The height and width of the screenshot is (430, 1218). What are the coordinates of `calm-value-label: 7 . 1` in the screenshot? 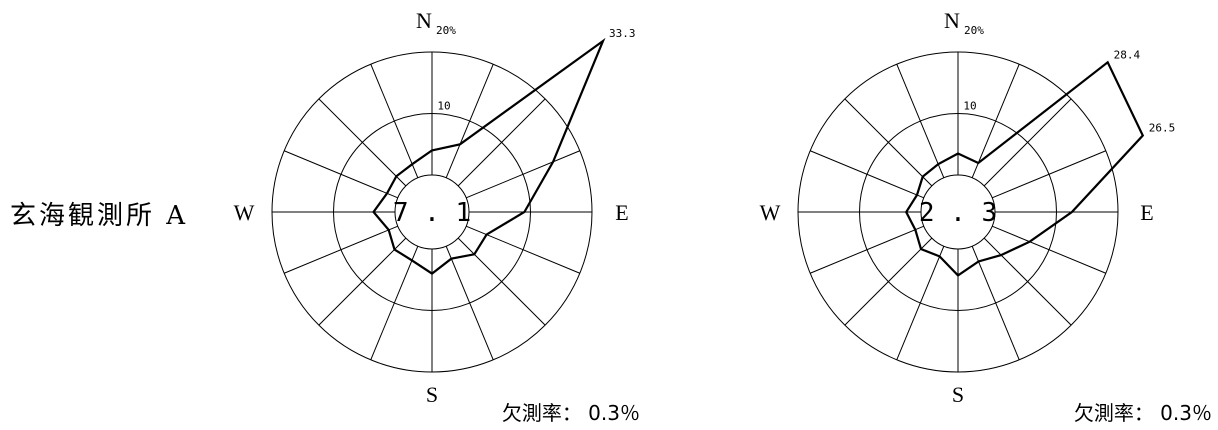 It's located at (432, 213).